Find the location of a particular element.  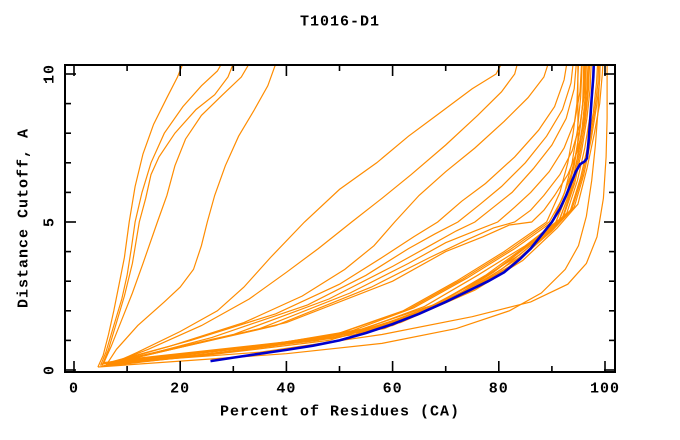

x-tick-label-20: 20 is located at coordinates (180, 389).